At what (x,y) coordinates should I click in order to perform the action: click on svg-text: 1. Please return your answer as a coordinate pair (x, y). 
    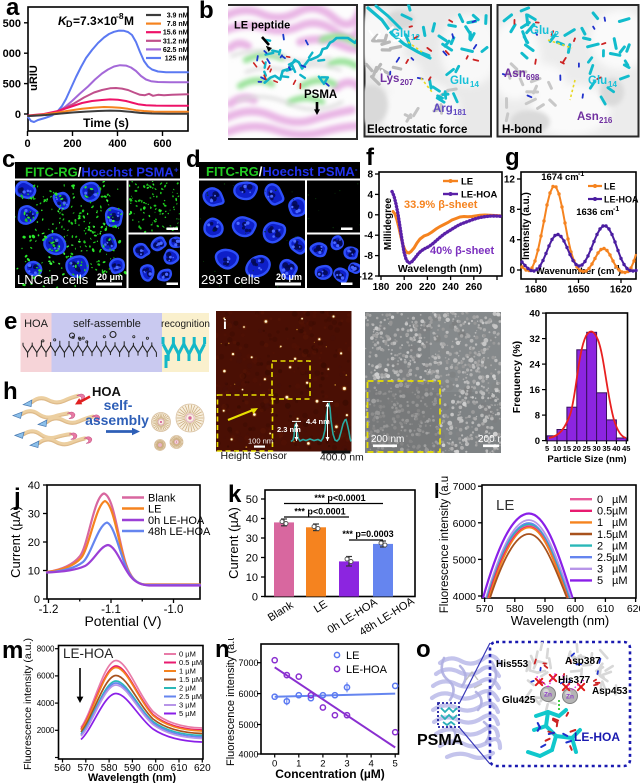
    Looking at the image, I should click on (298, 764).